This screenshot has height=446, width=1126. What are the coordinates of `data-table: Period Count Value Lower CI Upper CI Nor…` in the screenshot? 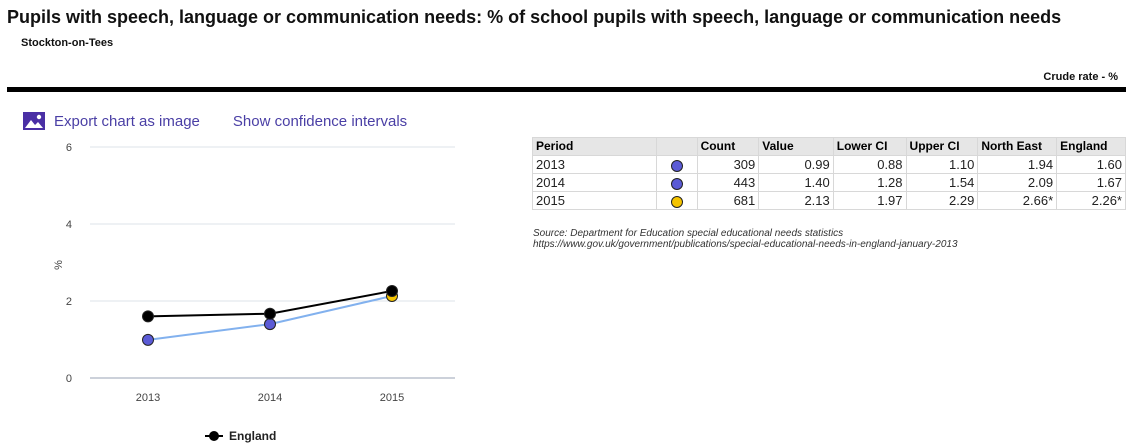 It's located at (829, 173).